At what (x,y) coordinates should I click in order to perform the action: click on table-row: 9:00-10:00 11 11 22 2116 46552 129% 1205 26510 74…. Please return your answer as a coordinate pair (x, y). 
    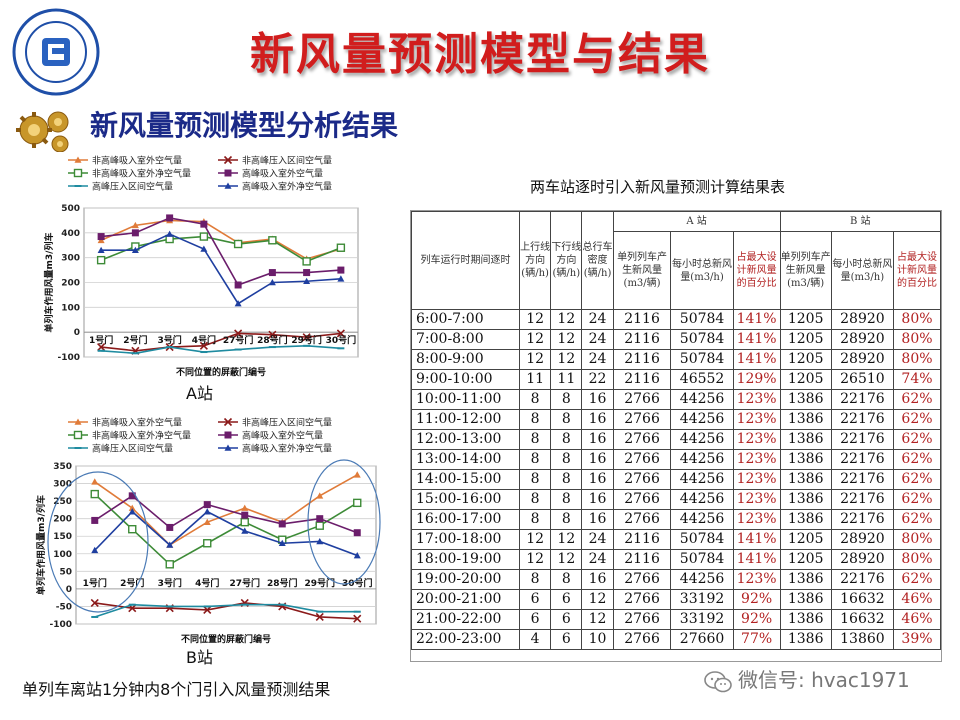
    Looking at the image, I should click on (676, 379).